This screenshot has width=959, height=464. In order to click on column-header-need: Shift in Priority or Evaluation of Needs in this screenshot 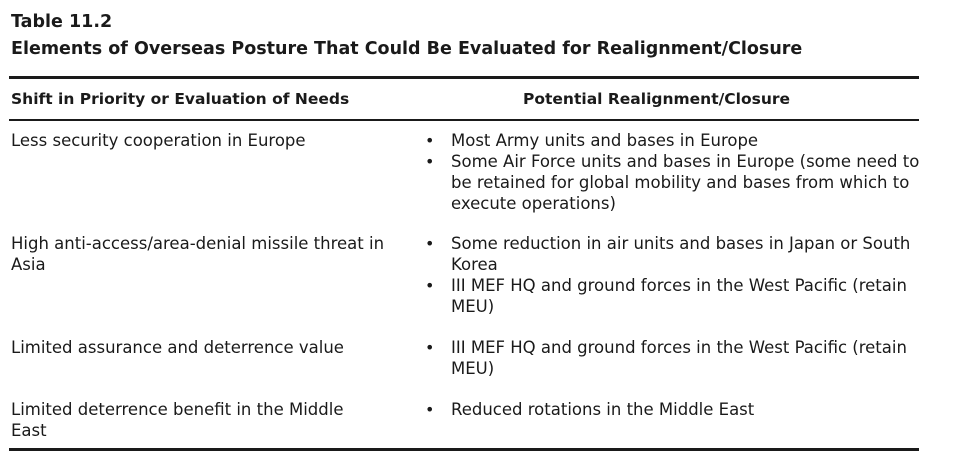, I will do `click(180, 99)`.